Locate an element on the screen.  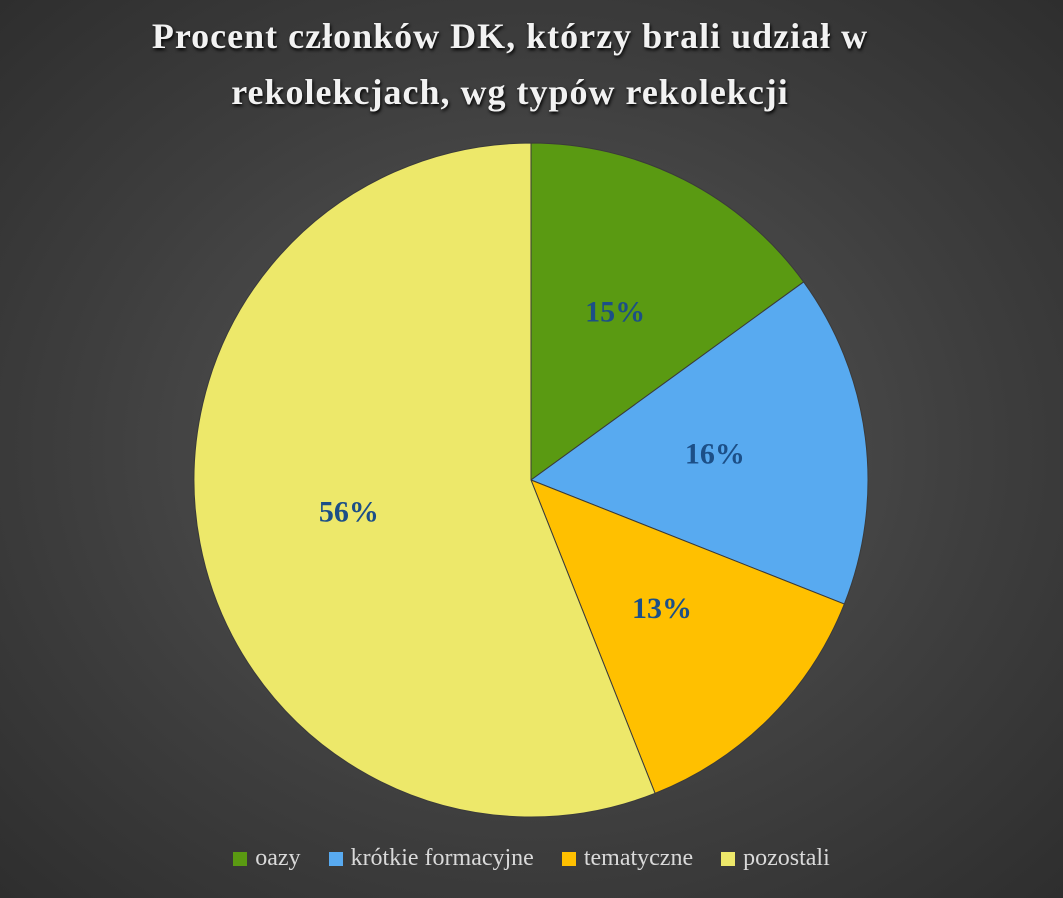
data-label: 13% is located at coordinates (662, 608).